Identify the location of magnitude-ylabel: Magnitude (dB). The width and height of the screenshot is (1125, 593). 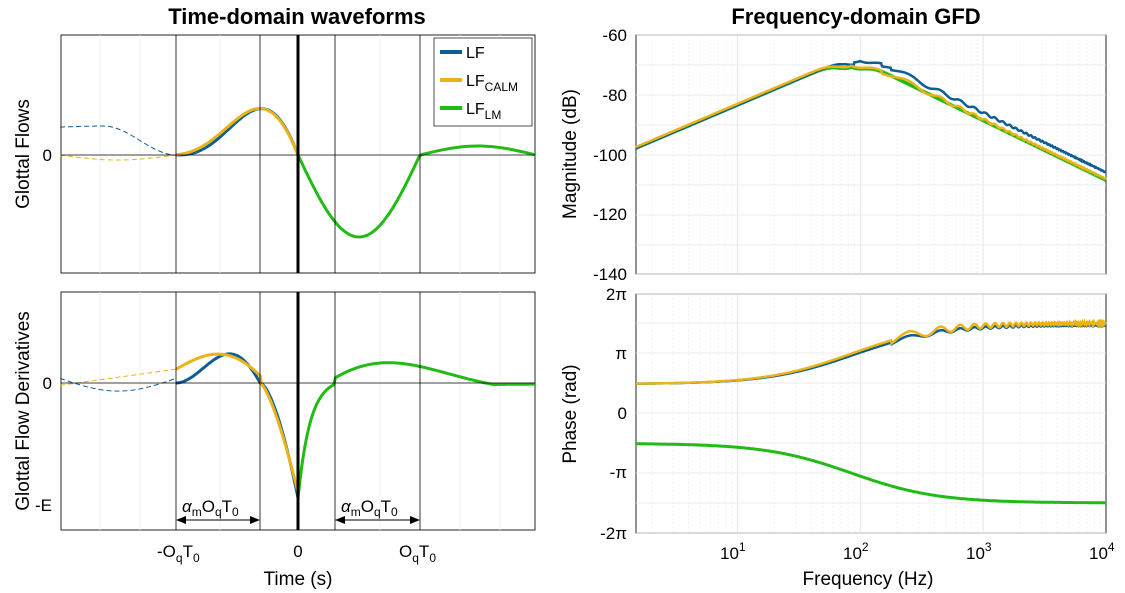
(570, 154).